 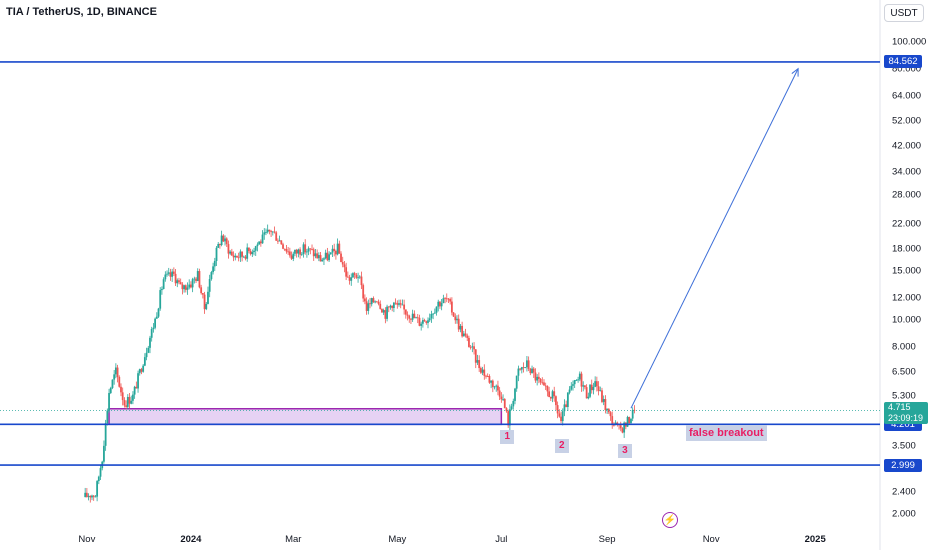 What do you see at coordinates (397, 539) in the screenshot?
I see `time-tick-label: May` at bounding box center [397, 539].